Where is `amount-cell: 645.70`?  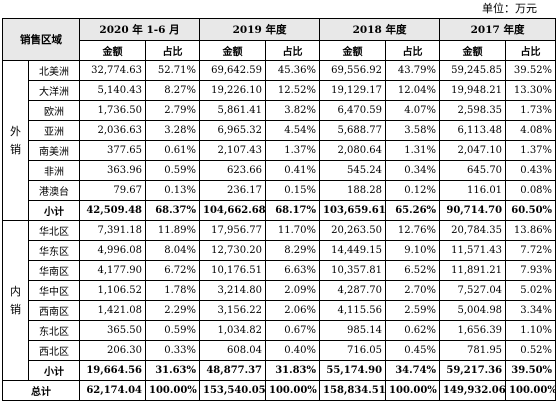 amount-cell: 645.70 is located at coordinates (473, 170).